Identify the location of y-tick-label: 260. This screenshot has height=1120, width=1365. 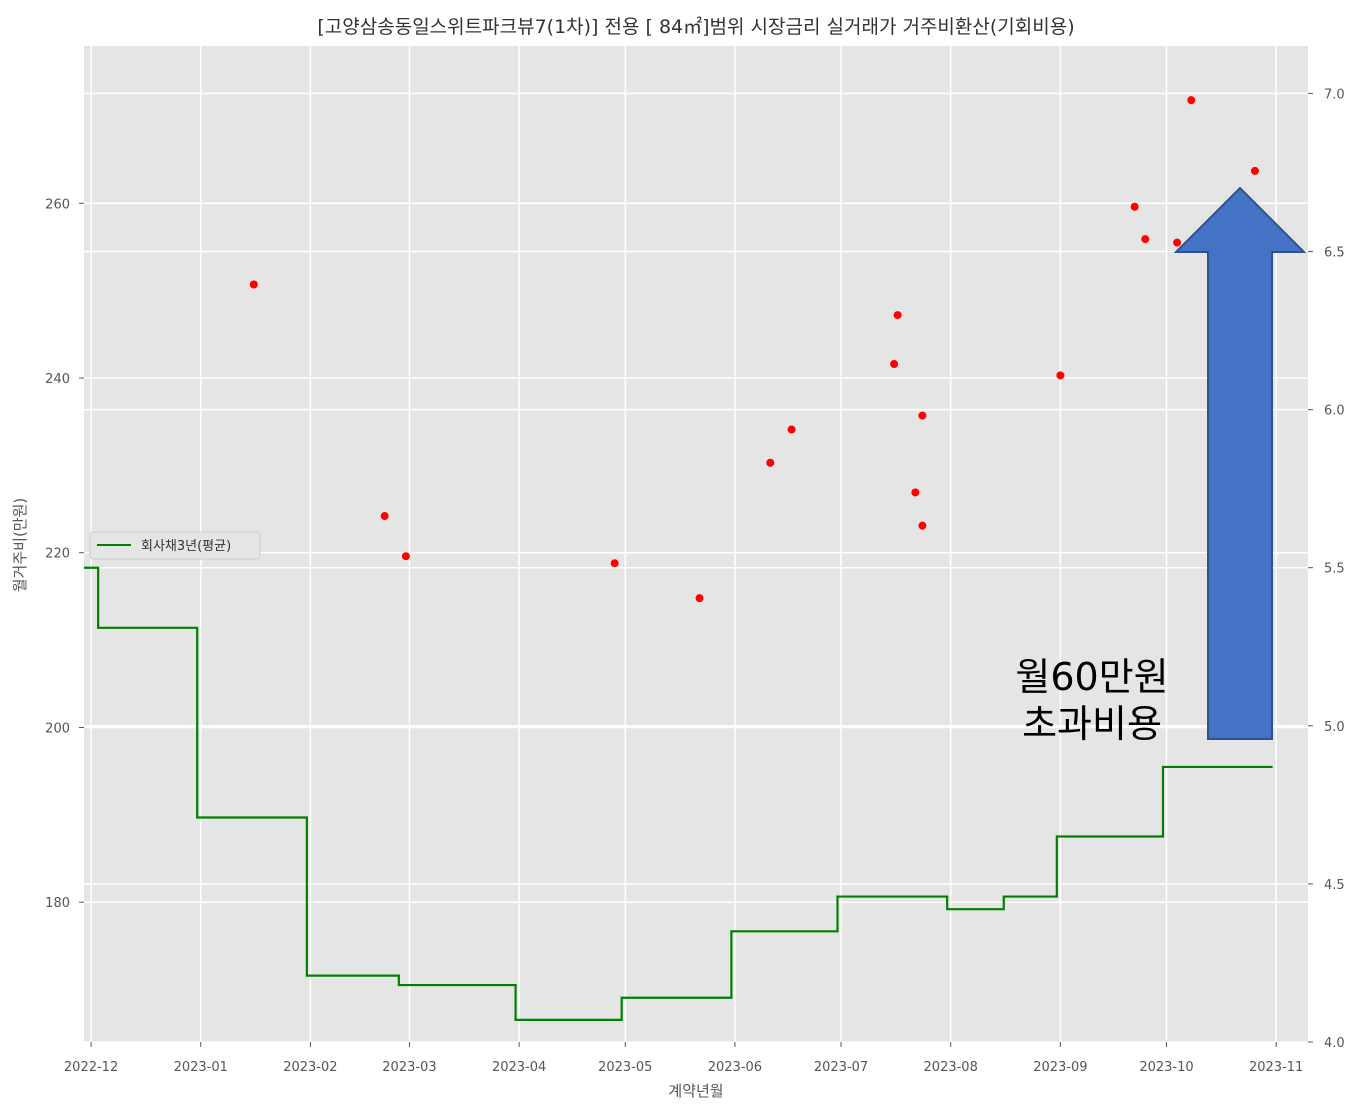
(57, 204).